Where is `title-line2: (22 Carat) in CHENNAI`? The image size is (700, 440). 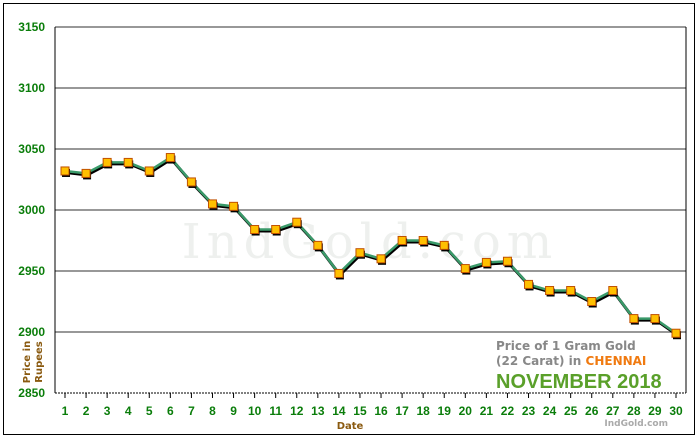 title-line2: (22 Carat) in CHENNAI is located at coordinates (571, 361).